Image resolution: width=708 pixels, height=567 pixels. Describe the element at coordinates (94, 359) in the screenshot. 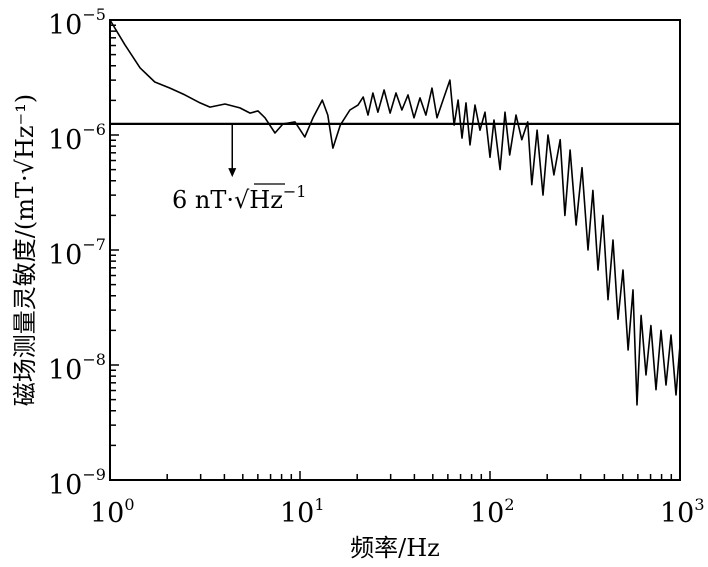

I see `y-tick-exponent: −8` at that location.